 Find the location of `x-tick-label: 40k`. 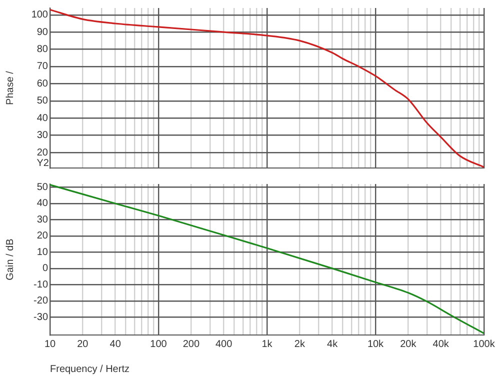

x-tick-label: 40k is located at coordinates (441, 344).